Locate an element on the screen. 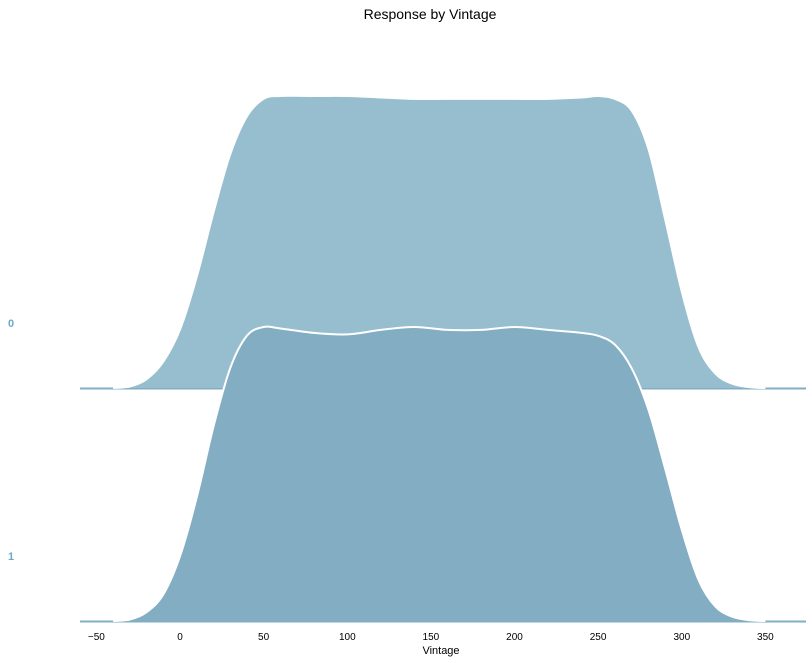 The height and width of the screenshot is (663, 812). x-tick-label: 350 is located at coordinates (765, 637).